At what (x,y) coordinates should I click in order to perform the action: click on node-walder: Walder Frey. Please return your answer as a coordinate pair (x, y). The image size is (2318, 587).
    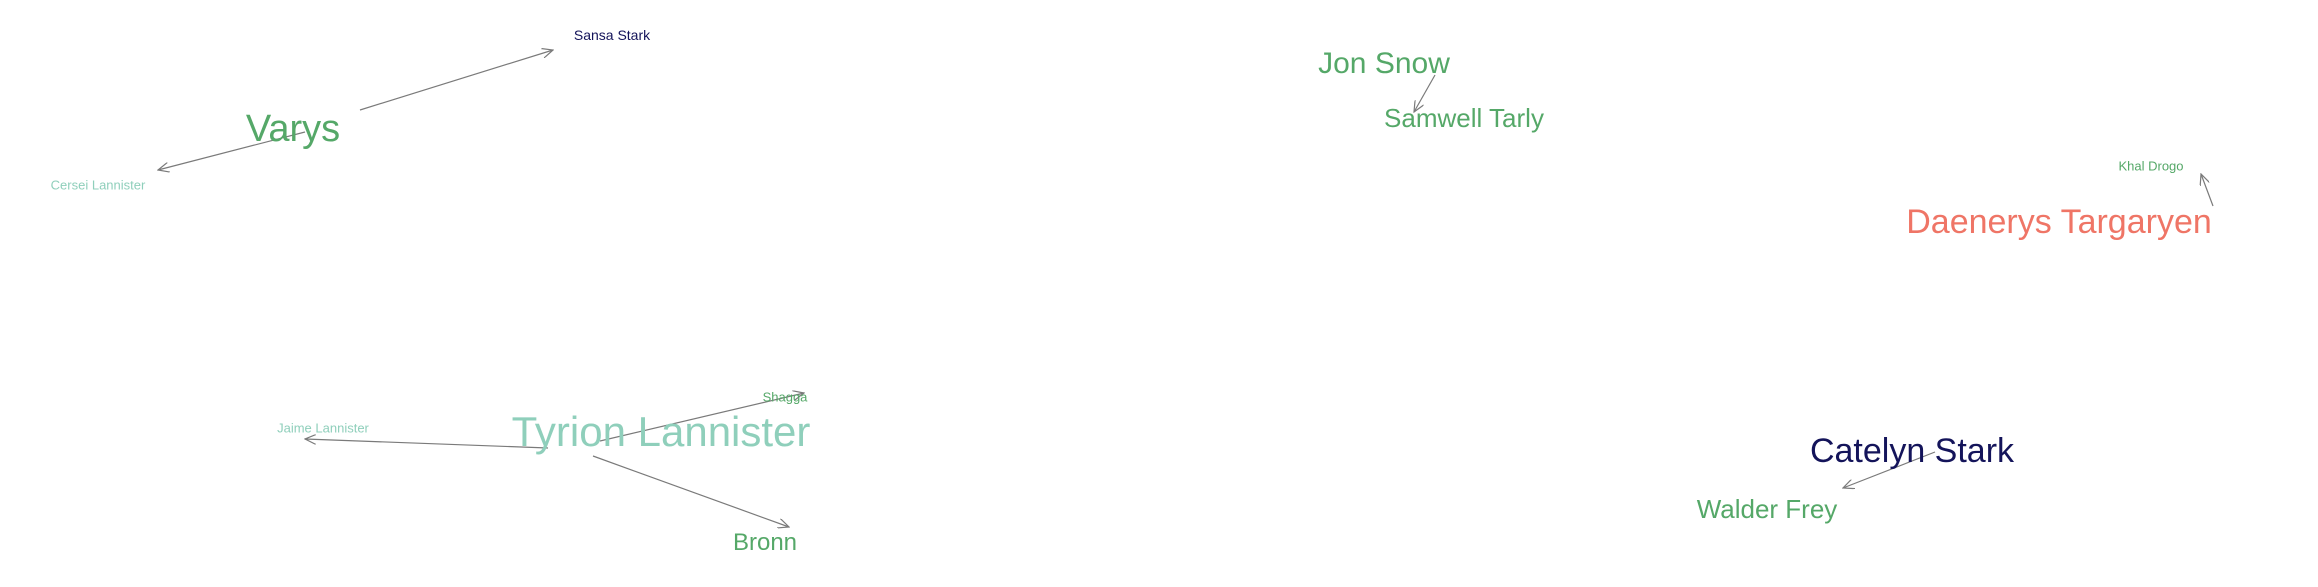
    Looking at the image, I should click on (1767, 509).